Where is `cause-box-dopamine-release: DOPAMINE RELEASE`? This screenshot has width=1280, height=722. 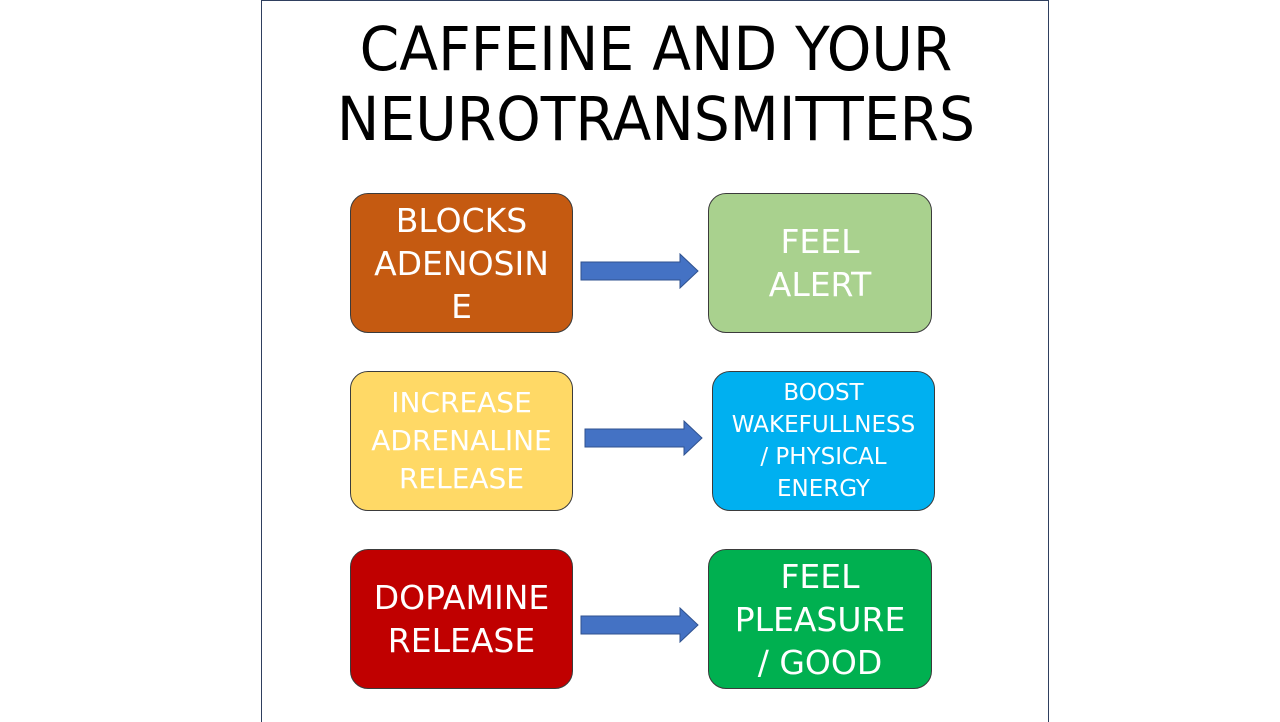
cause-box-dopamine-release: DOPAMINE RELEASE is located at coordinates (461, 619).